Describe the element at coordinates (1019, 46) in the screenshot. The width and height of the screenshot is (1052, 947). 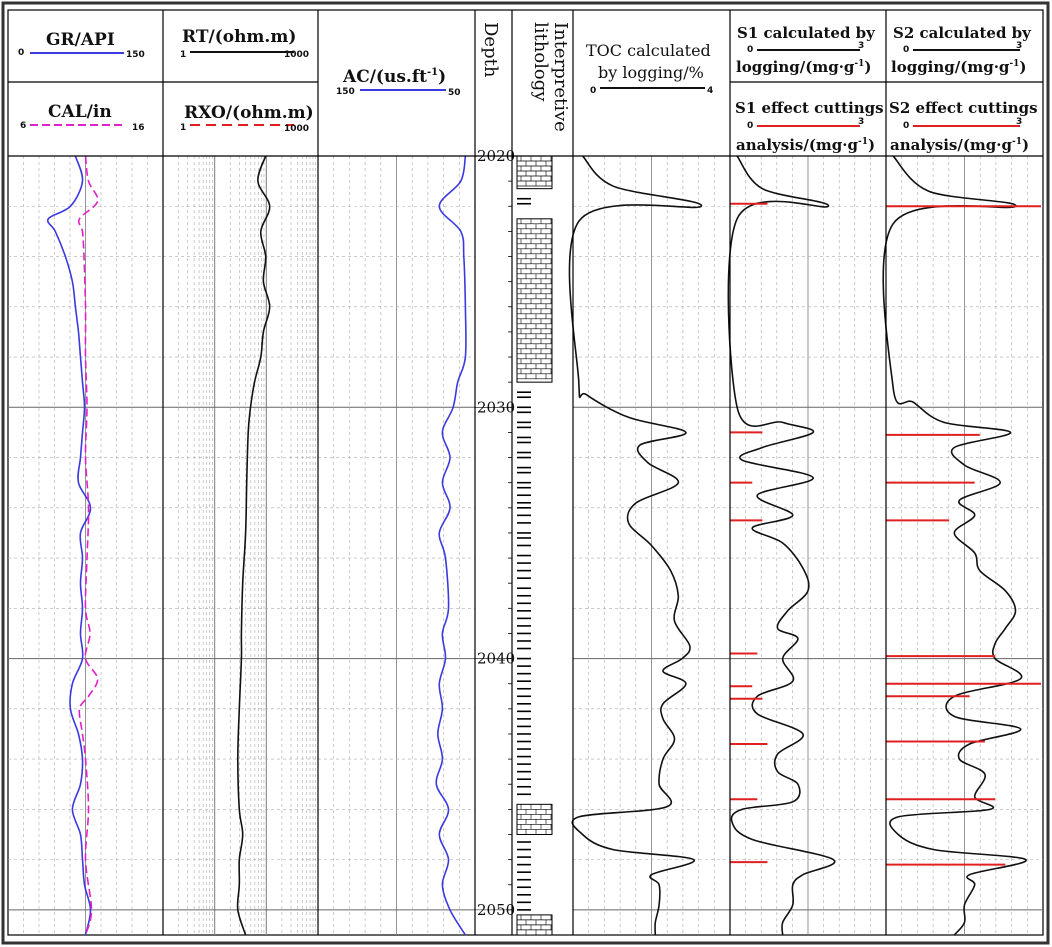
I see `s2-max: 3` at that location.